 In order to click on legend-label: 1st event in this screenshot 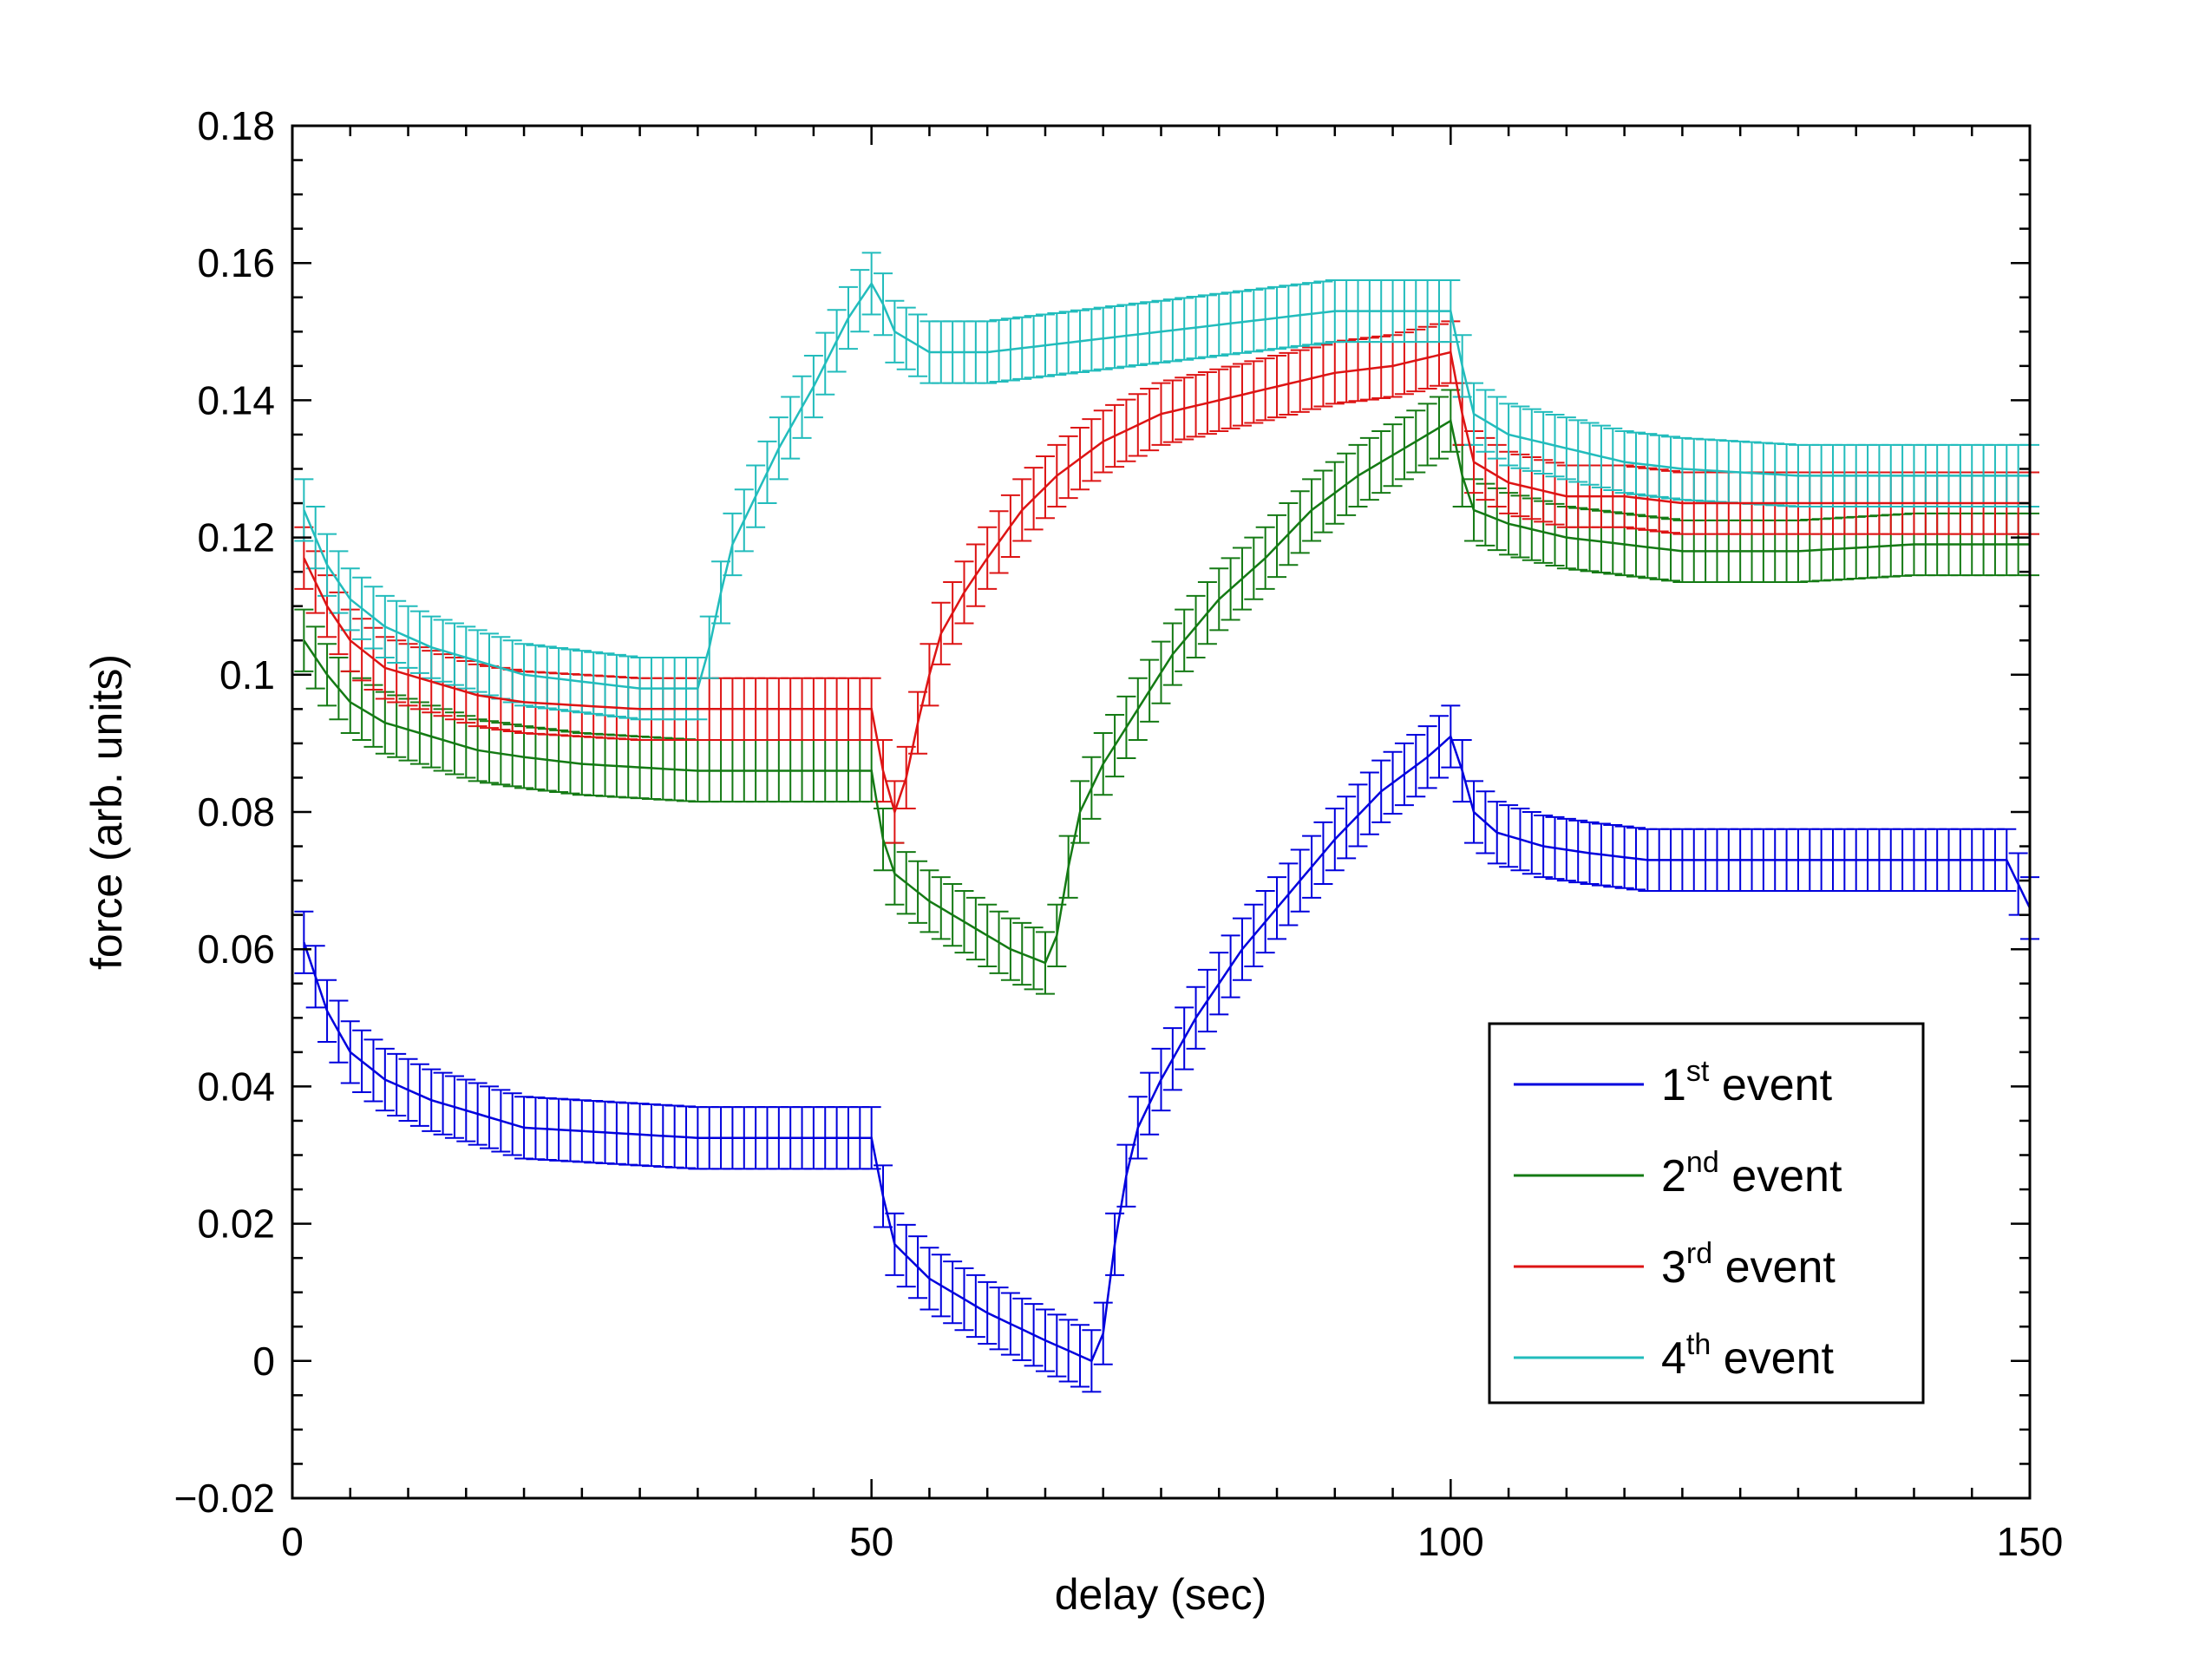, I will do `click(1747, 1082)`.